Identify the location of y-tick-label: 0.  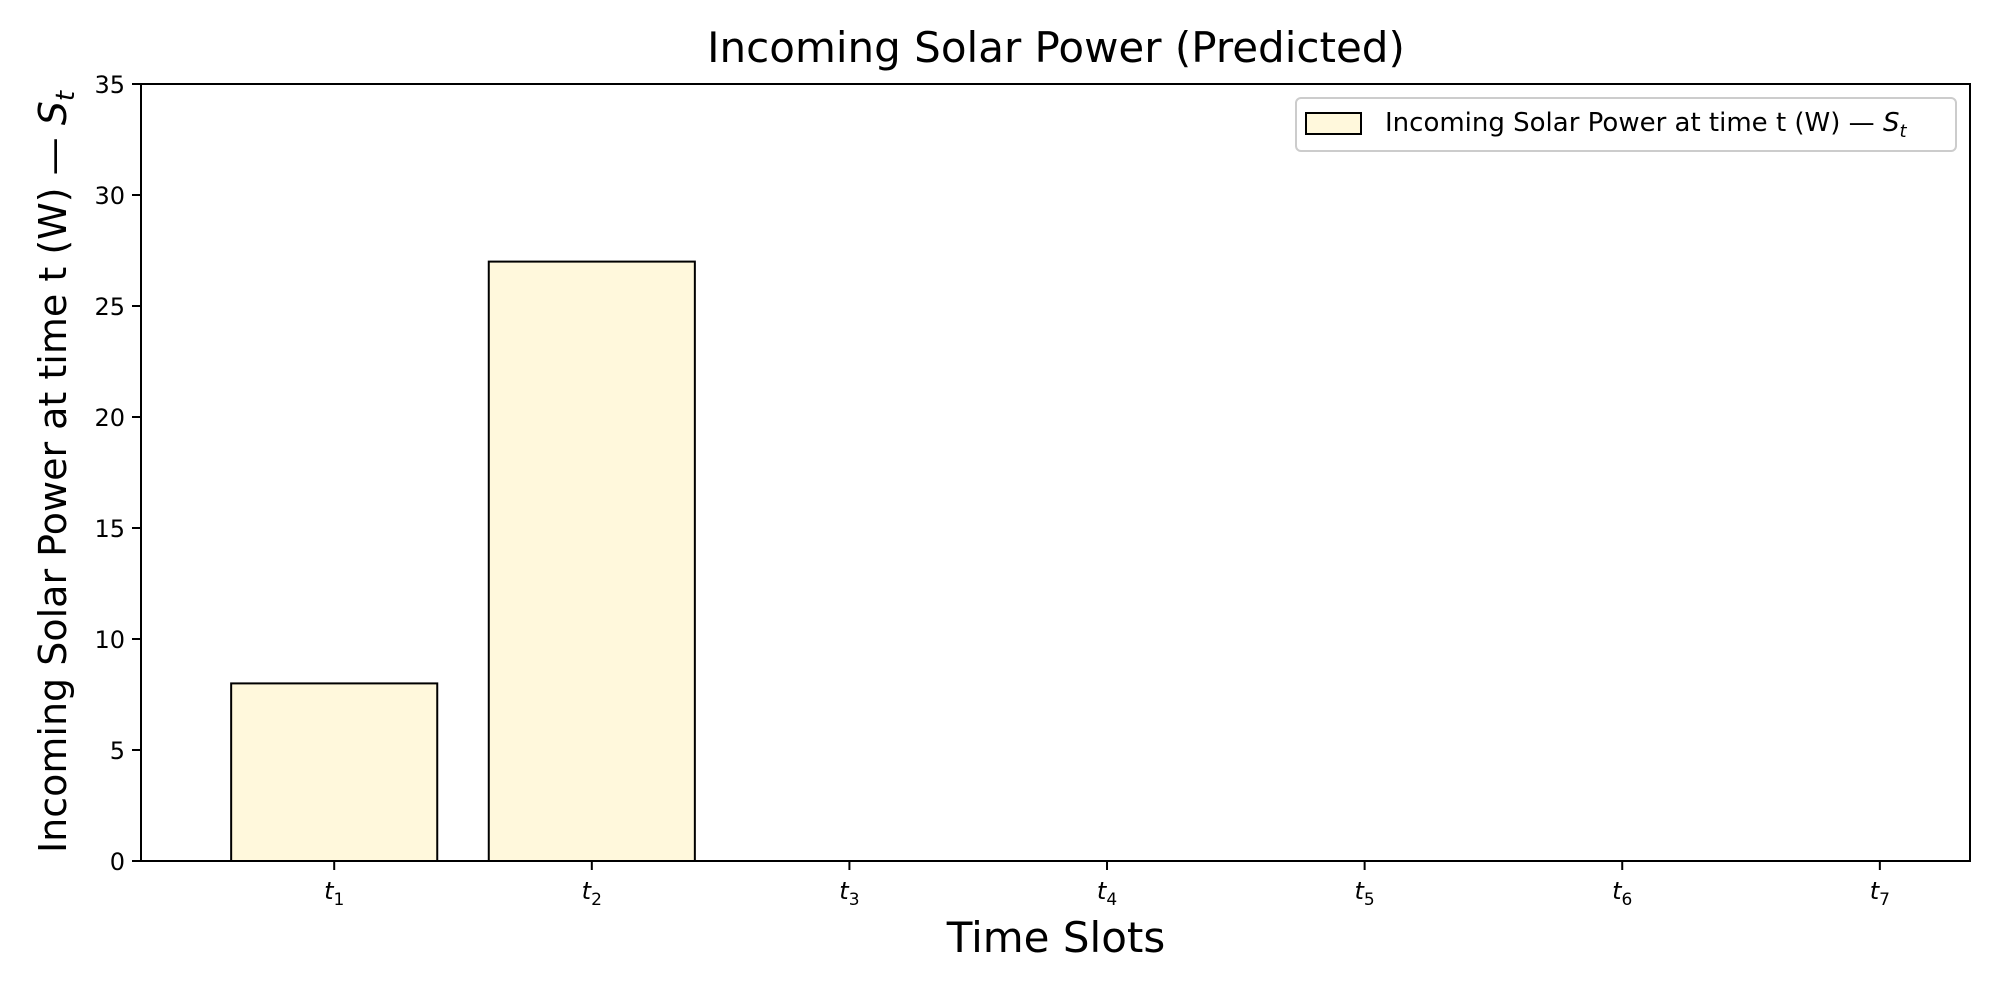
(117, 862).